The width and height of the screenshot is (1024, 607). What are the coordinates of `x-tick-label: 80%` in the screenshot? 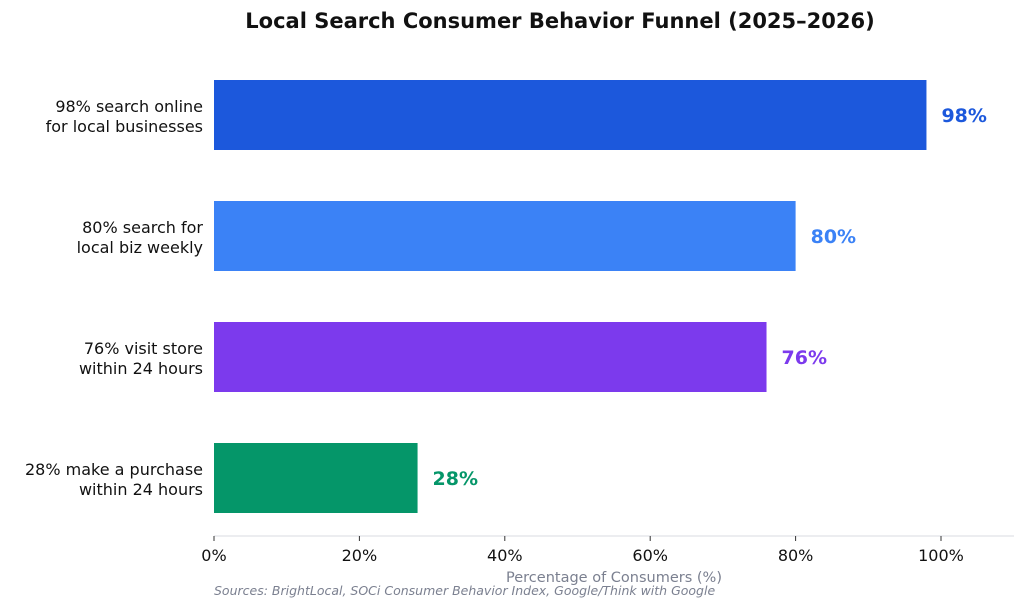 It's located at (796, 555).